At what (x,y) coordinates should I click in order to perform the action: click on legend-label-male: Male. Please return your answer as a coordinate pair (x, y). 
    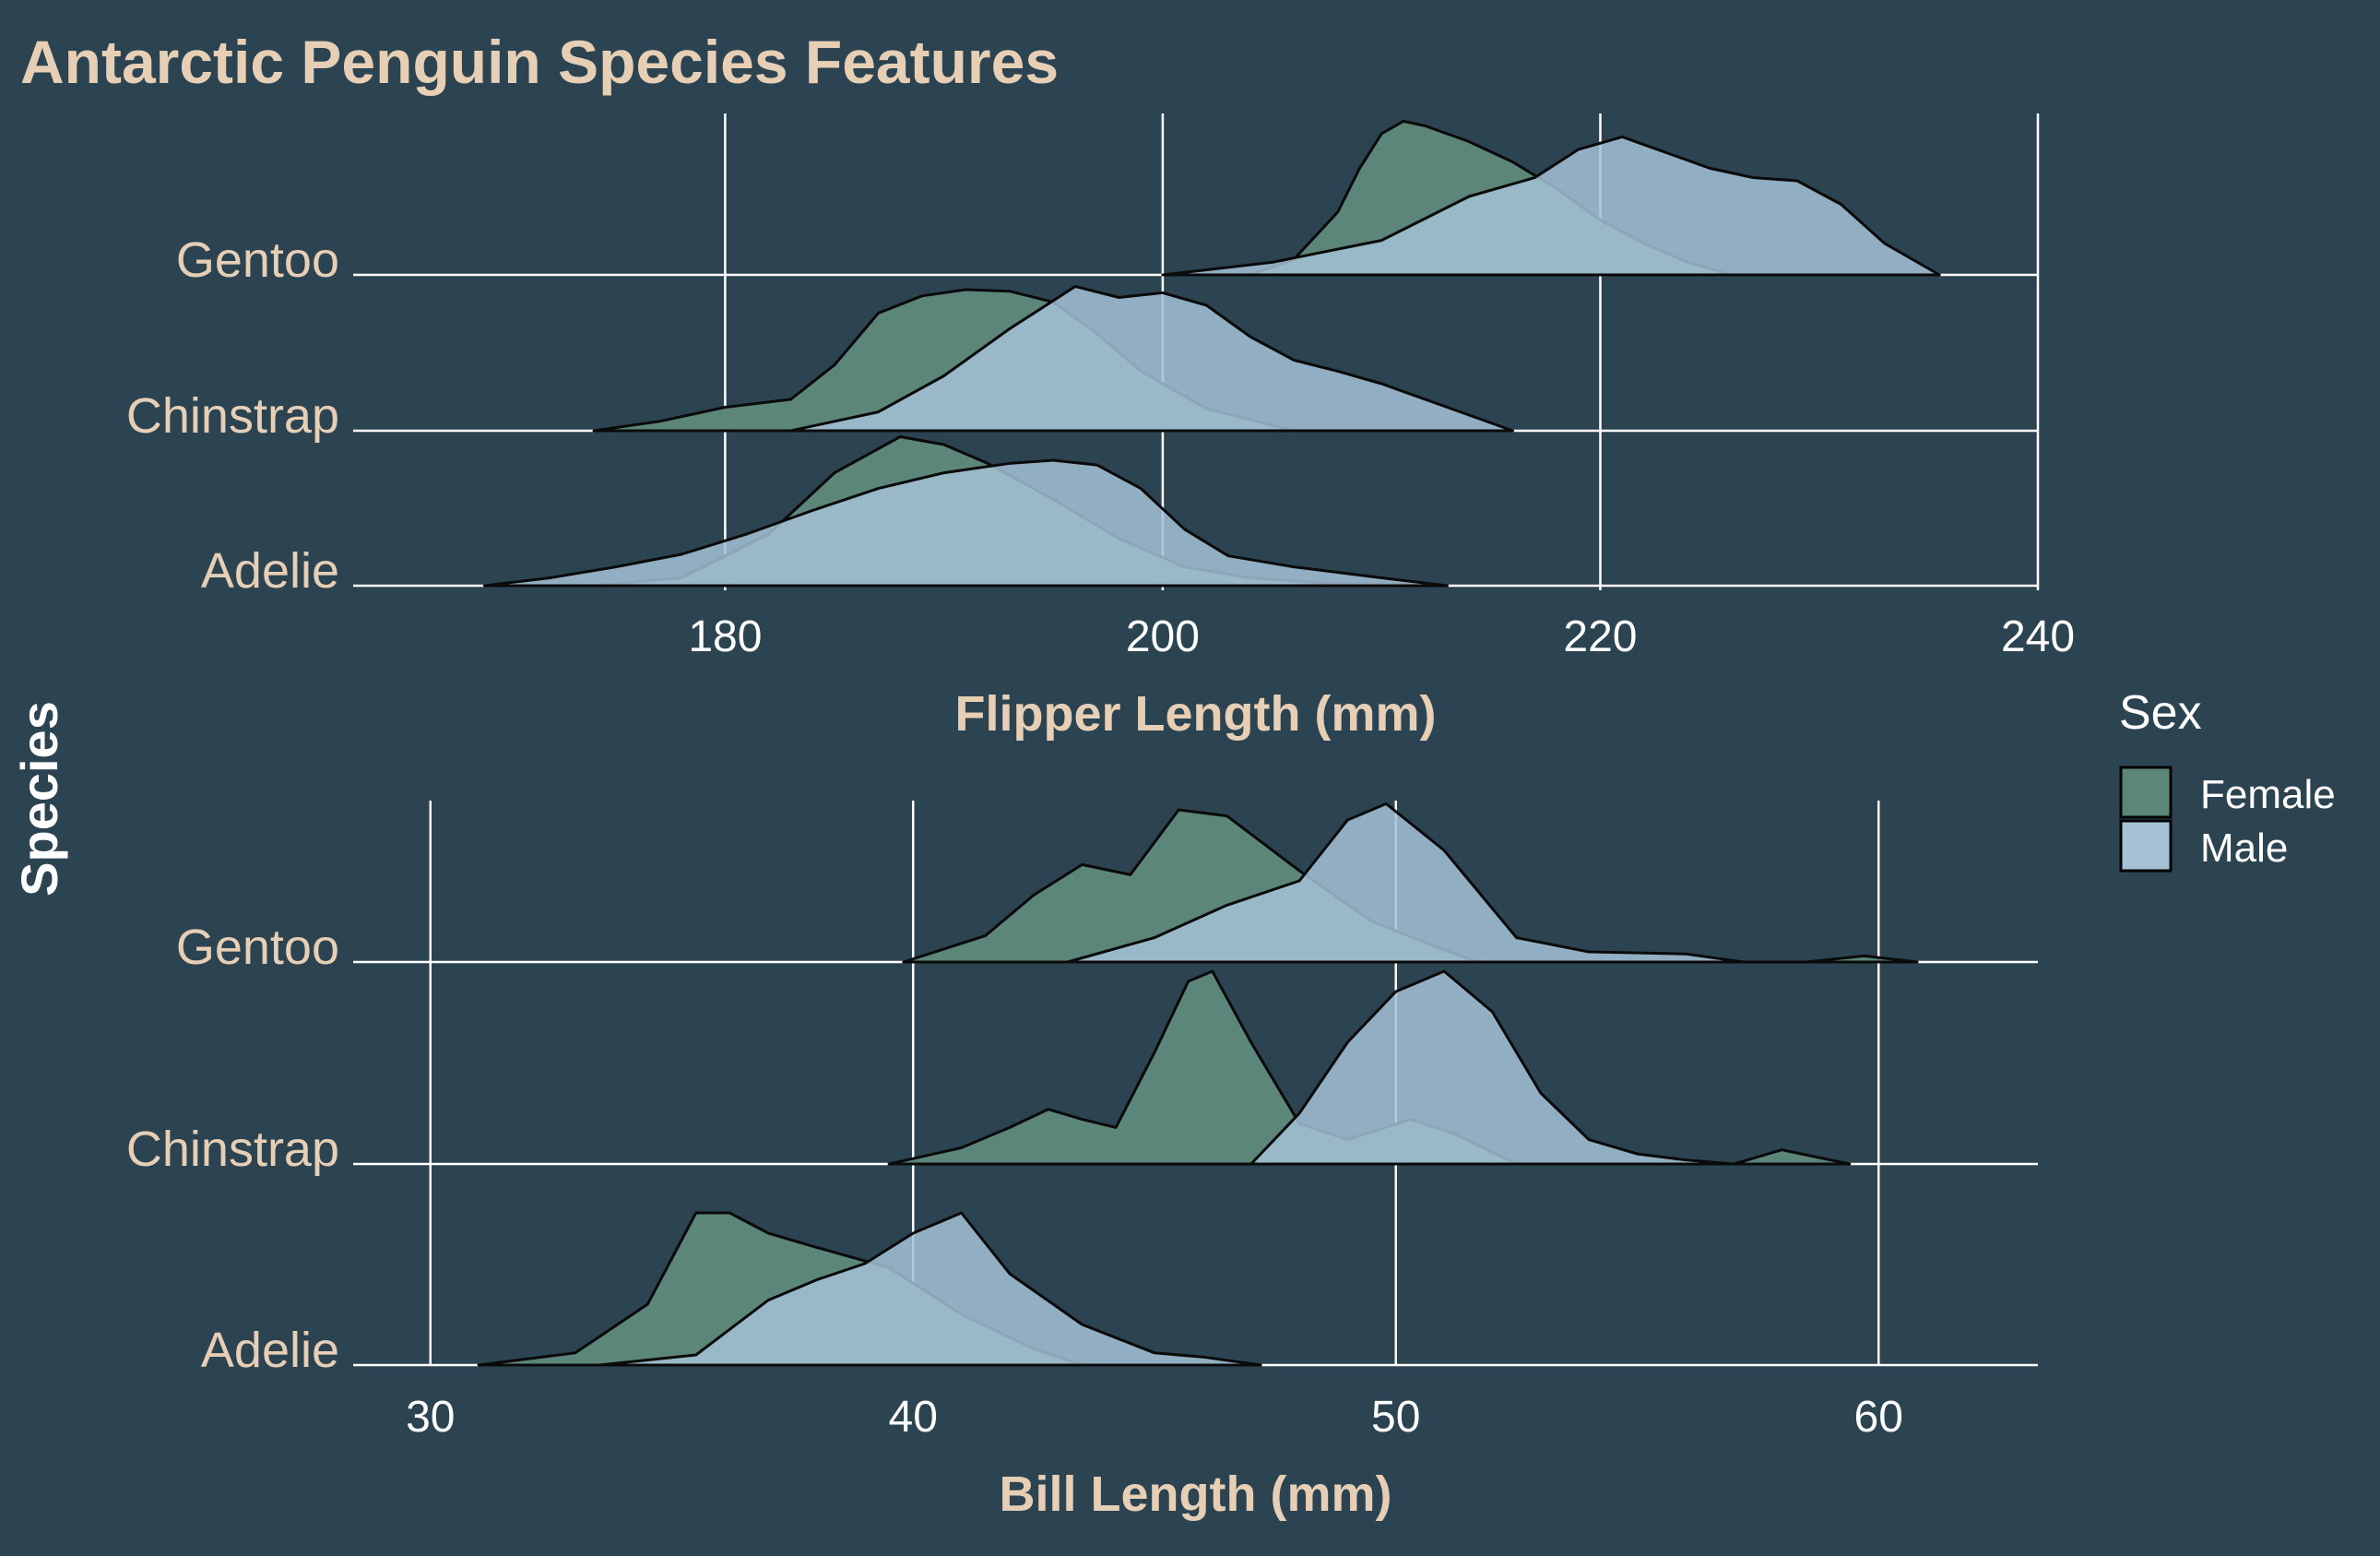
    Looking at the image, I should click on (2244, 848).